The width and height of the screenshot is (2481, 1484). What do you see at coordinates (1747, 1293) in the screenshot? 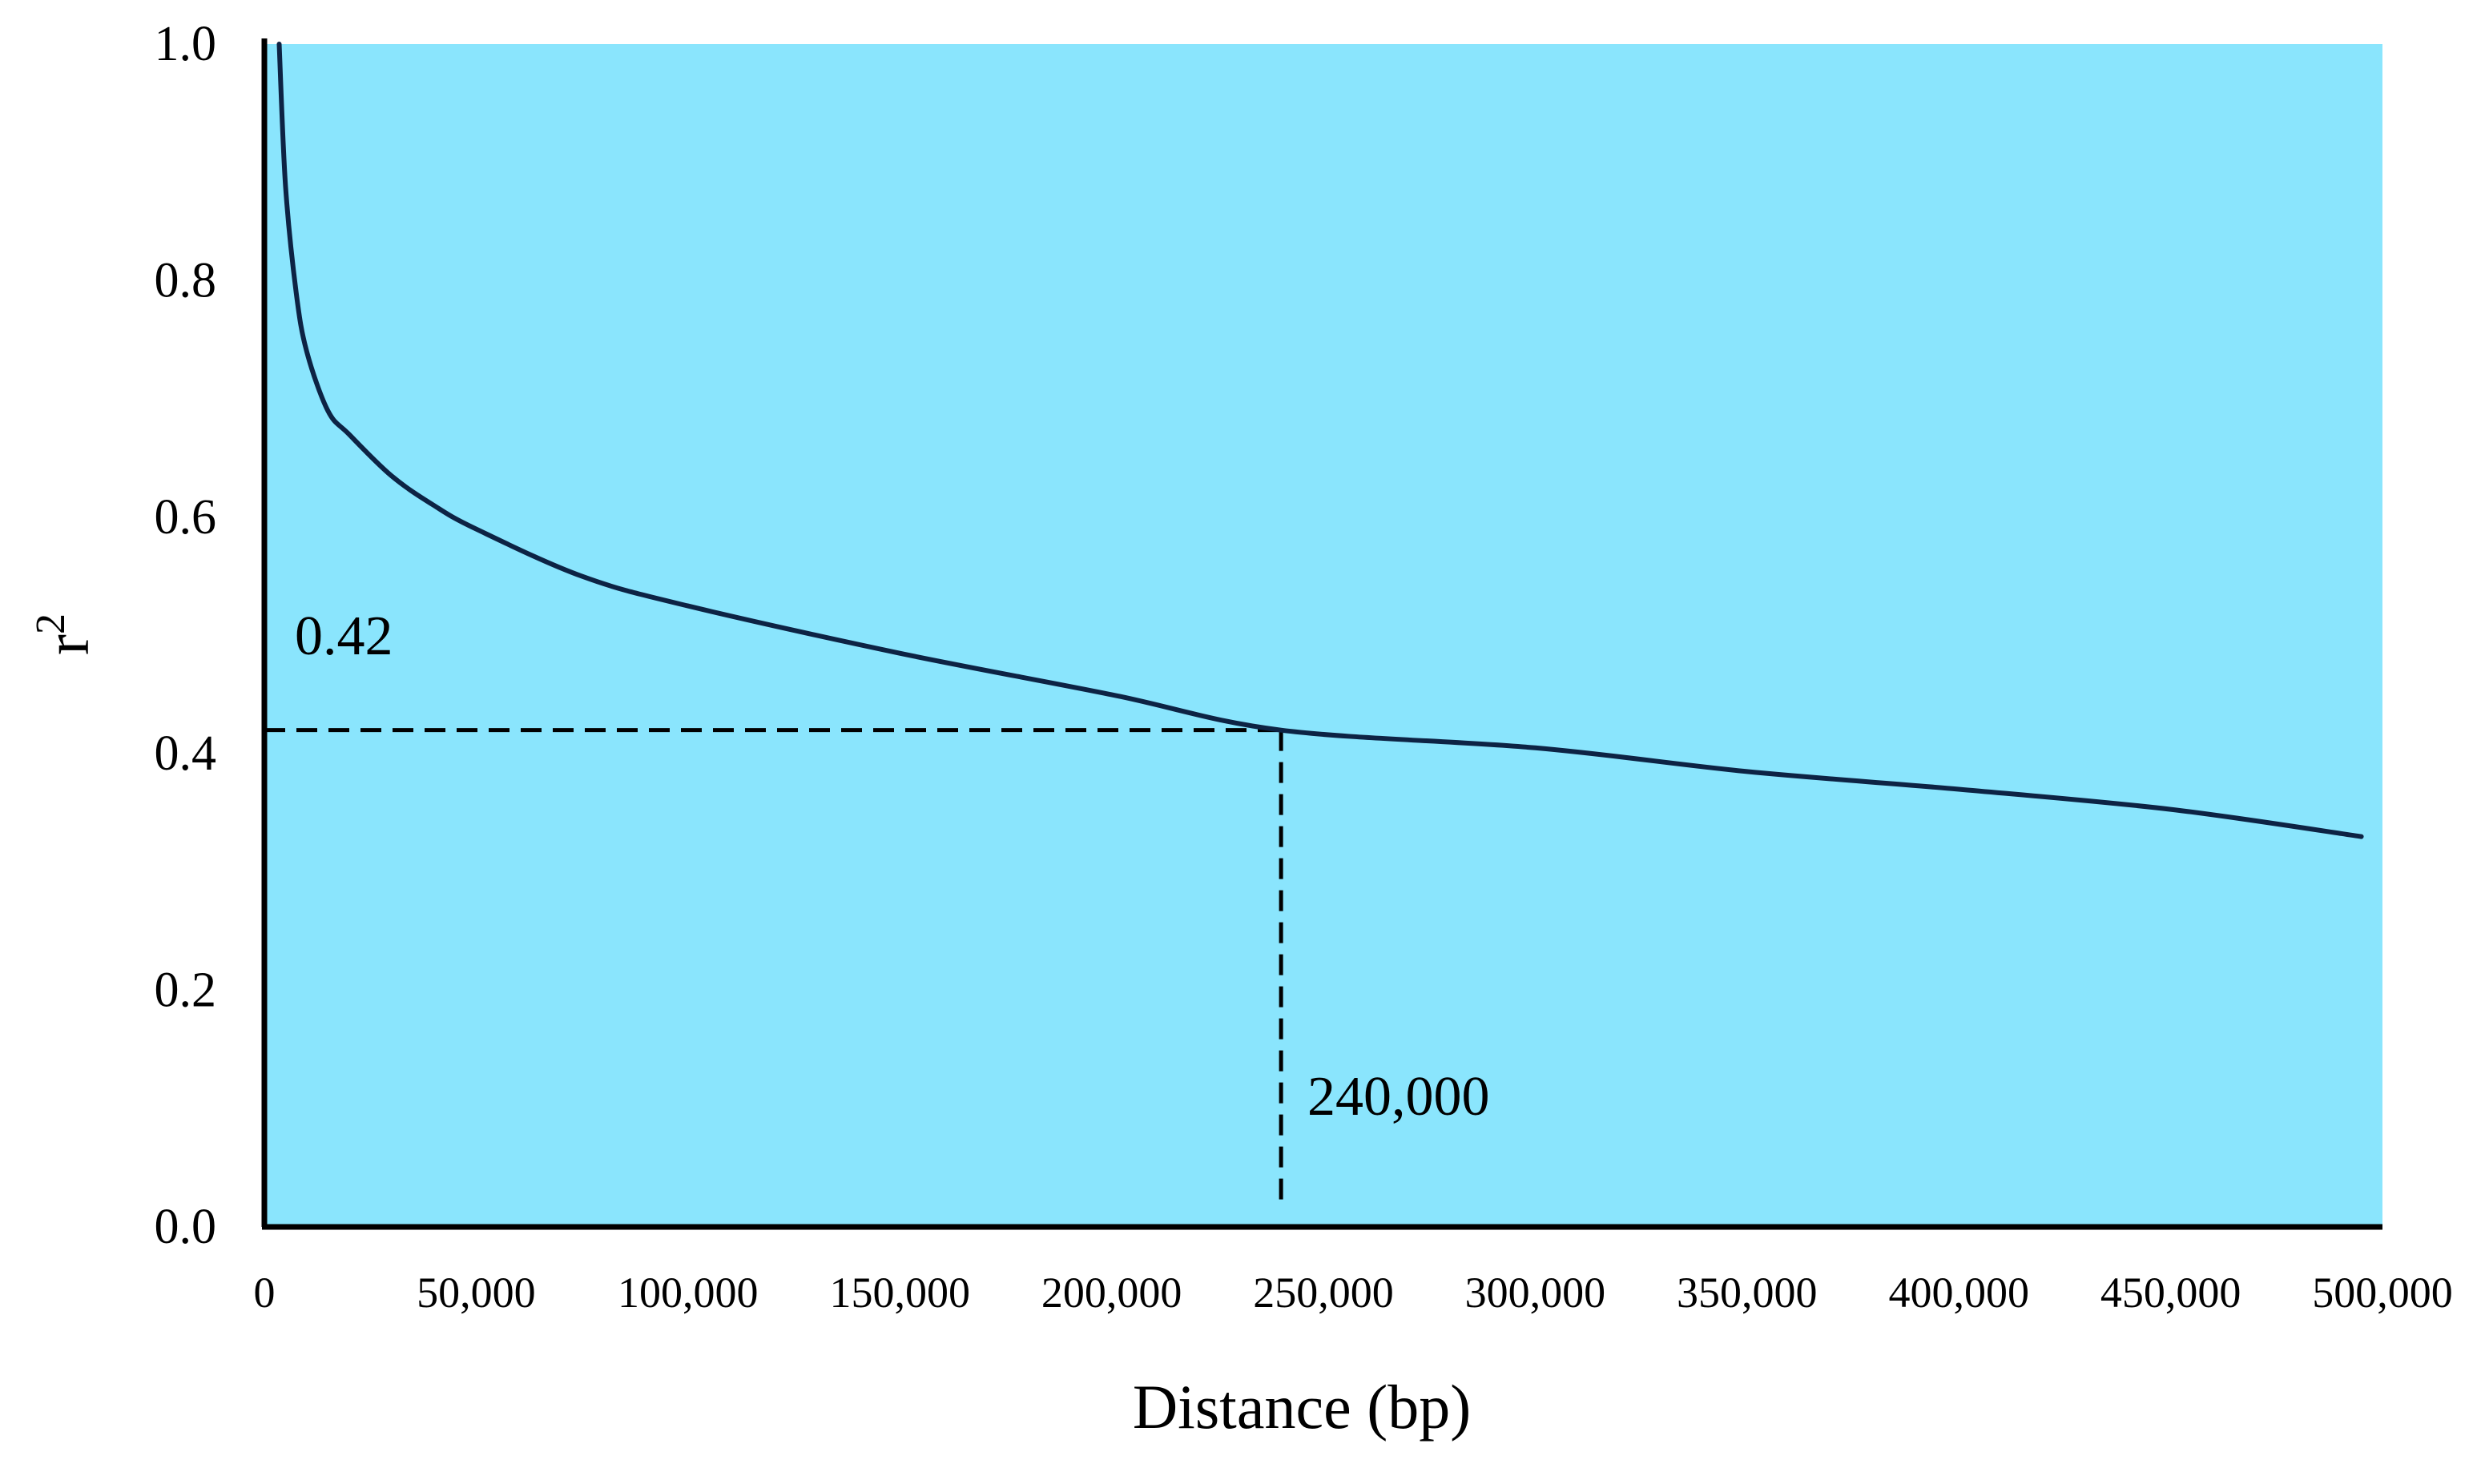
I see `x-tick-label: 350,000` at bounding box center [1747, 1293].